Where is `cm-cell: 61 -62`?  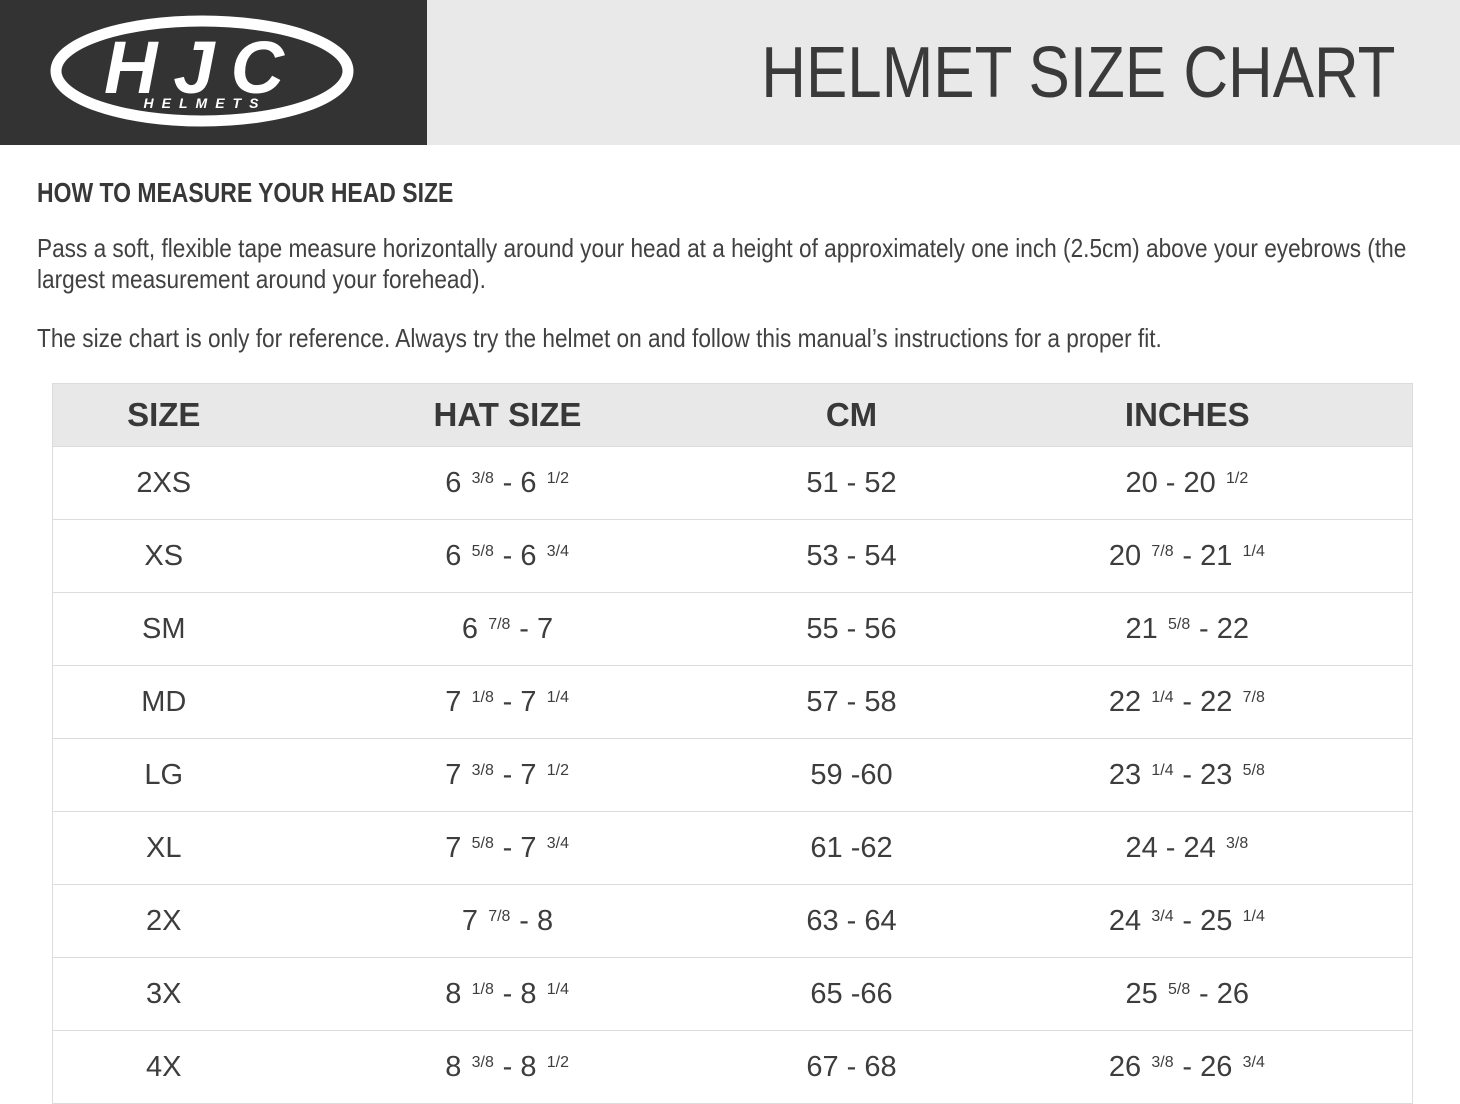
cm-cell: 61 -62 is located at coordinates (851, 848).